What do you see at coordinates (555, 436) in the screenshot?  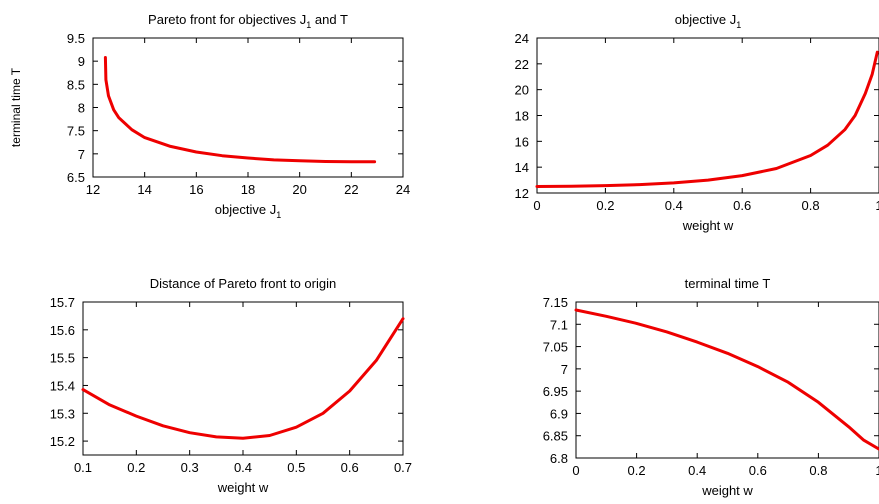 I see `y-tick-label: 6.85` at bounding box center [555, 436].